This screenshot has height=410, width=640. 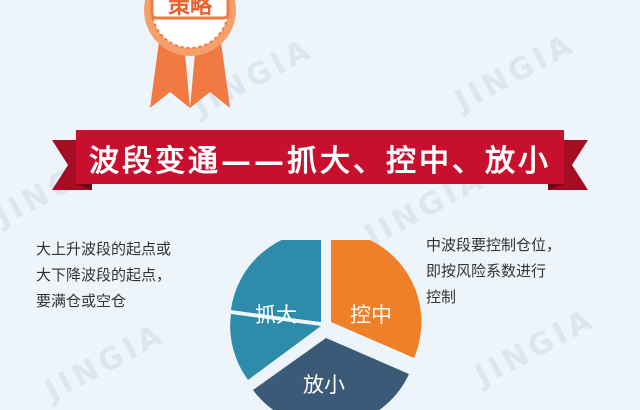 I want to click on pie-label: 控中, so click(x=371, y=315).